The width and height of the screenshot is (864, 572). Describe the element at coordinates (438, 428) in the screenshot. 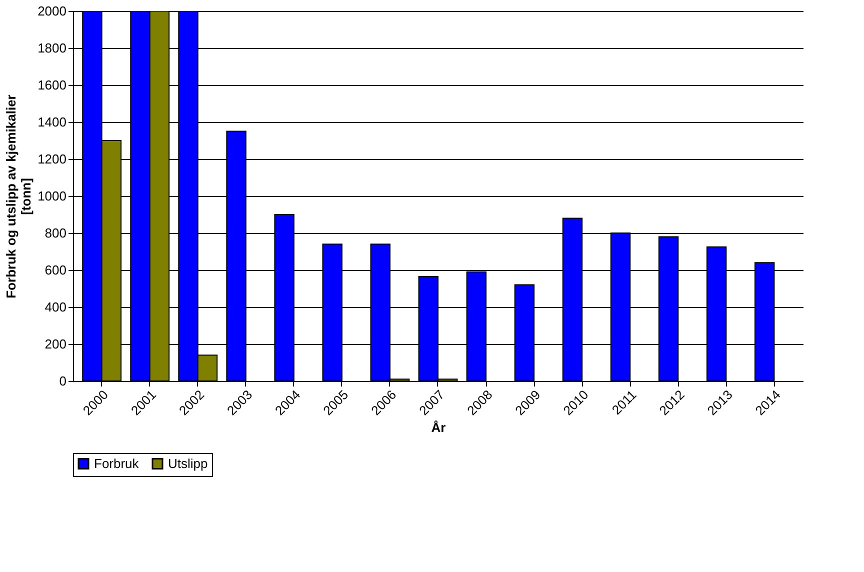

I see `x-axis-title: År` at that location.